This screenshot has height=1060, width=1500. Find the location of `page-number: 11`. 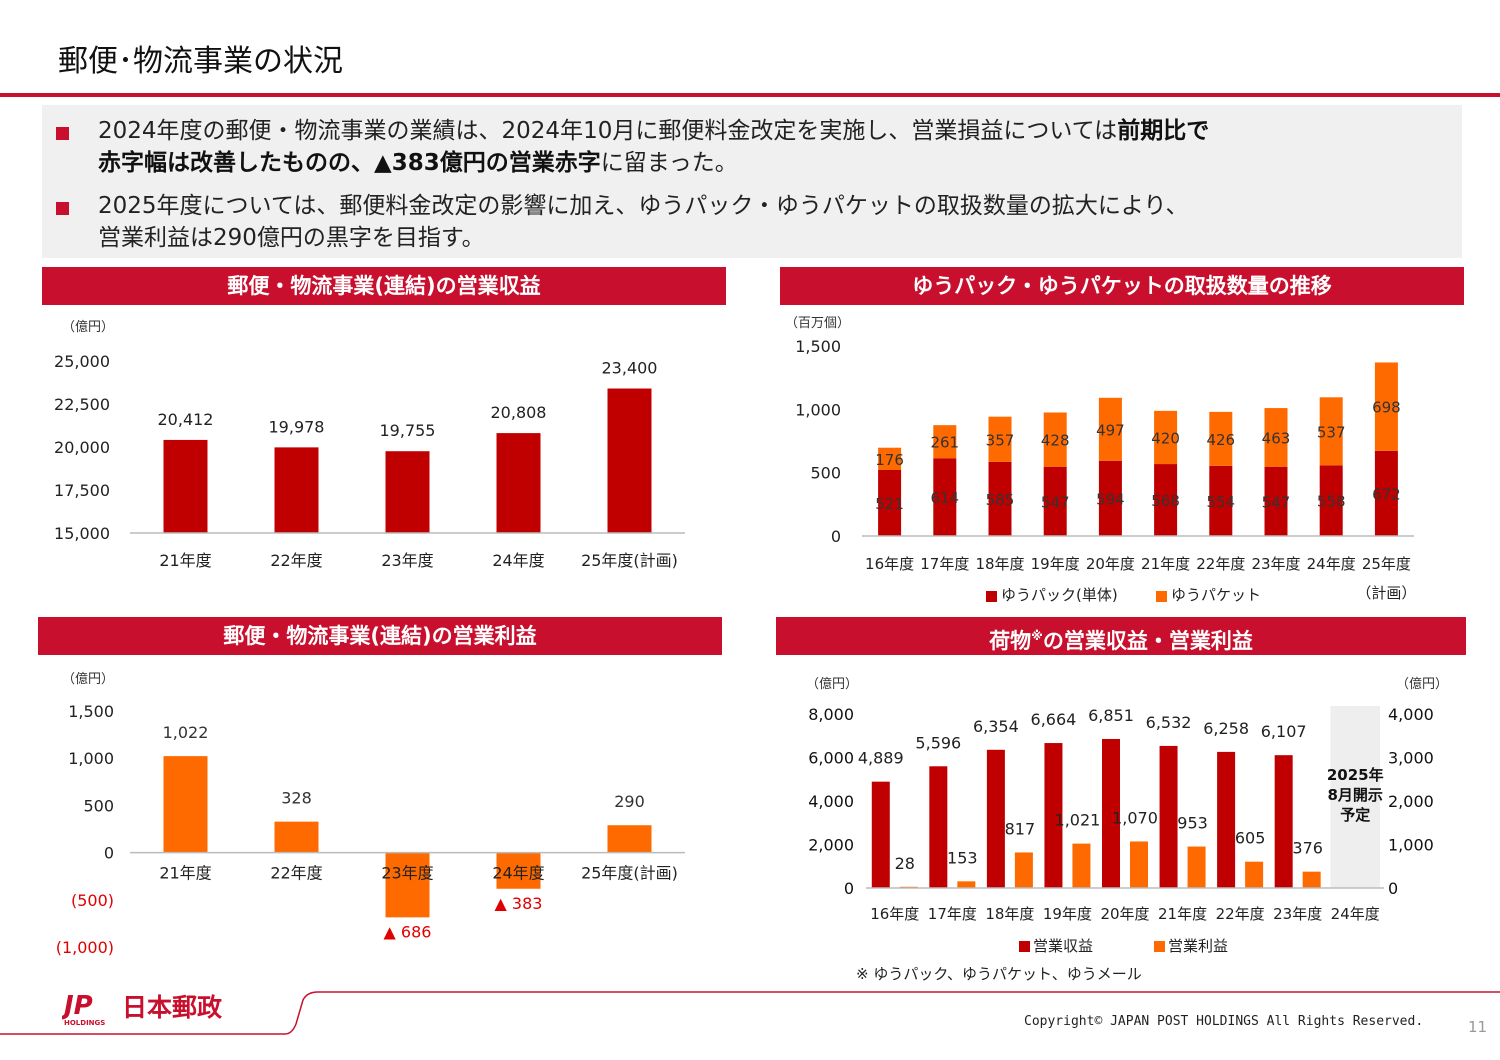

page-number: 11 is located at coordinates (1478, 1027).